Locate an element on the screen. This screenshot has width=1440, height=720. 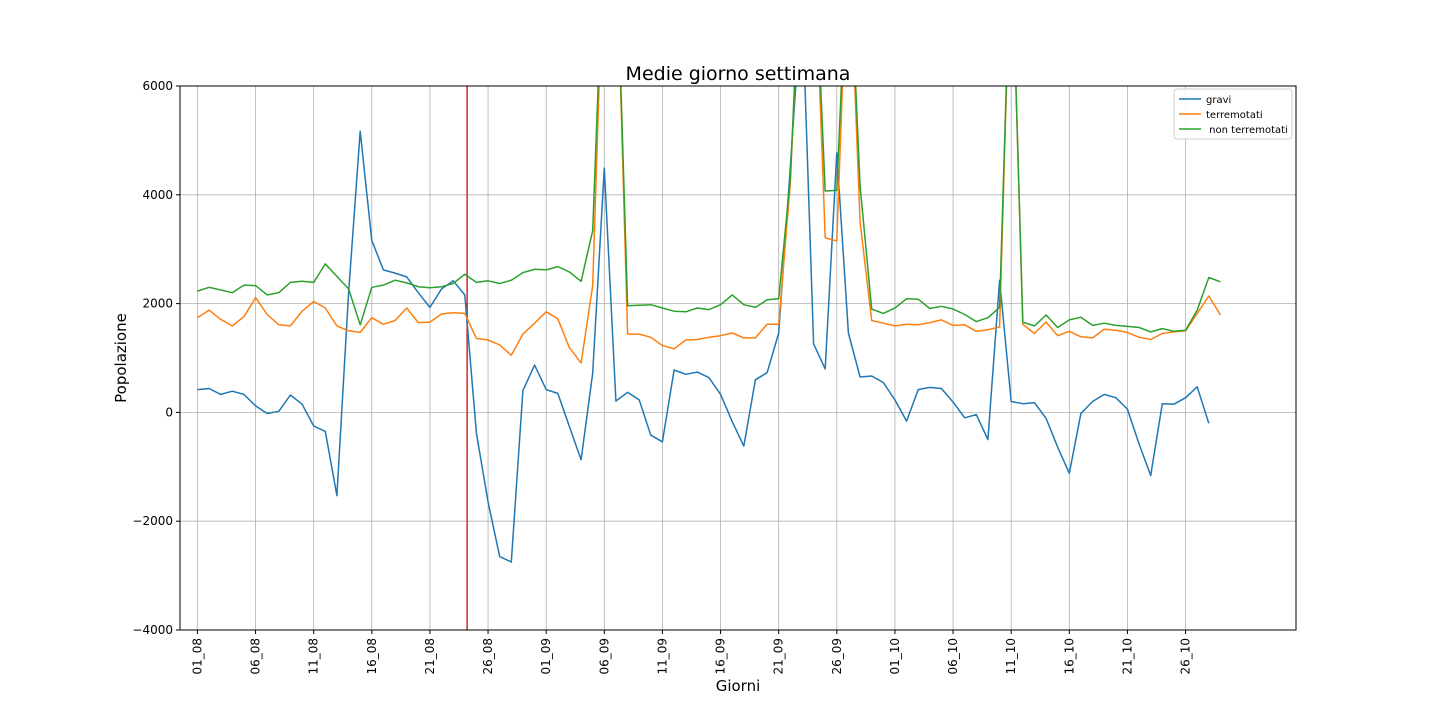
x-tick-label: 11_10 is located at coordinates (1011, 656).